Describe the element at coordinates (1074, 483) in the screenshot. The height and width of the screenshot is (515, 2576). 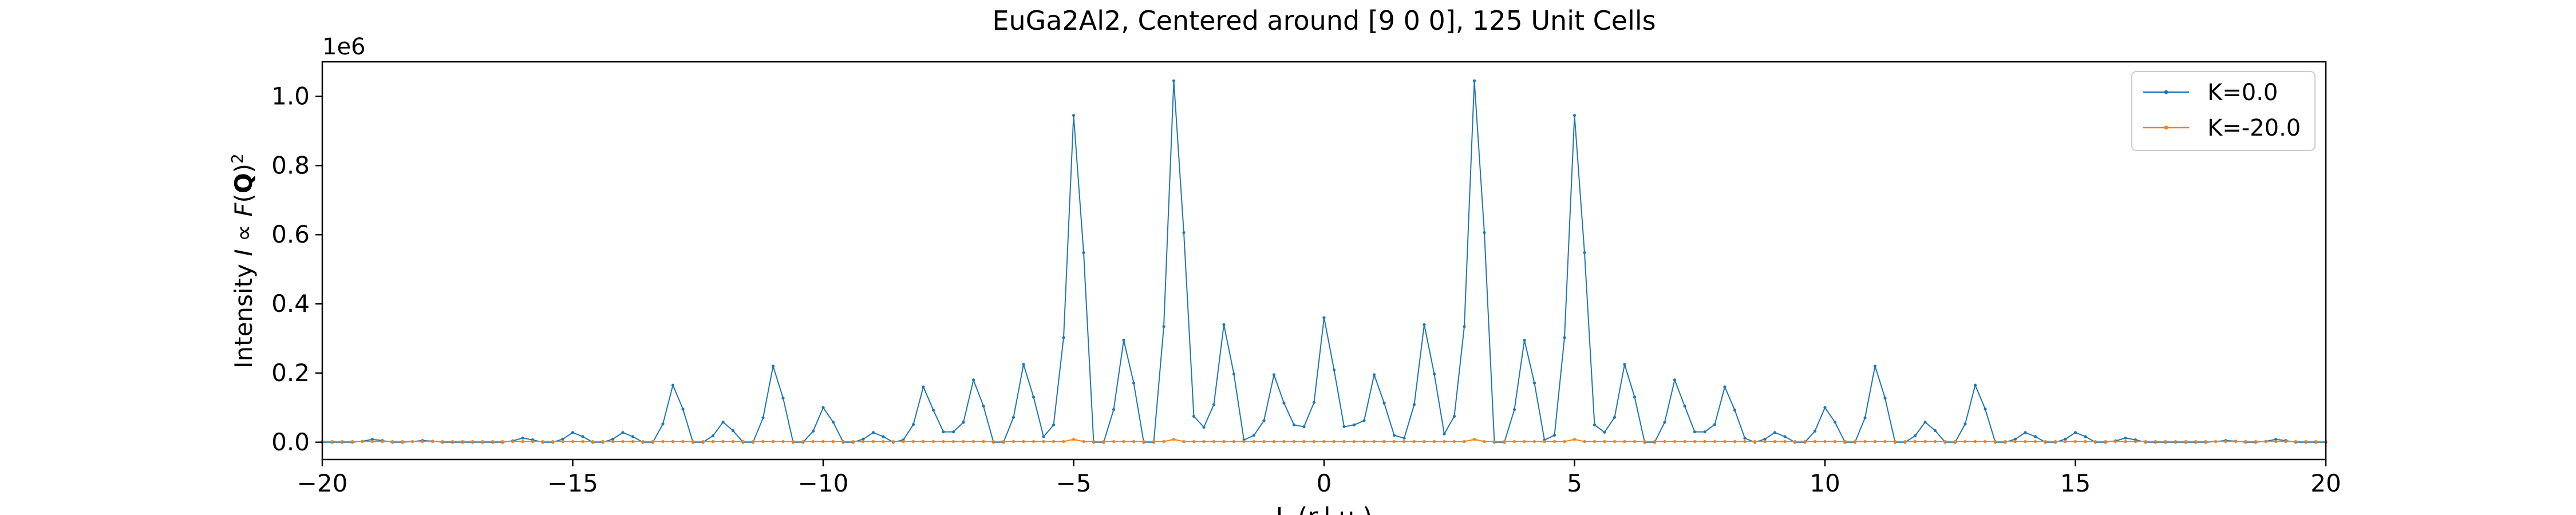
I see `x-tick-label: −5` at that location.